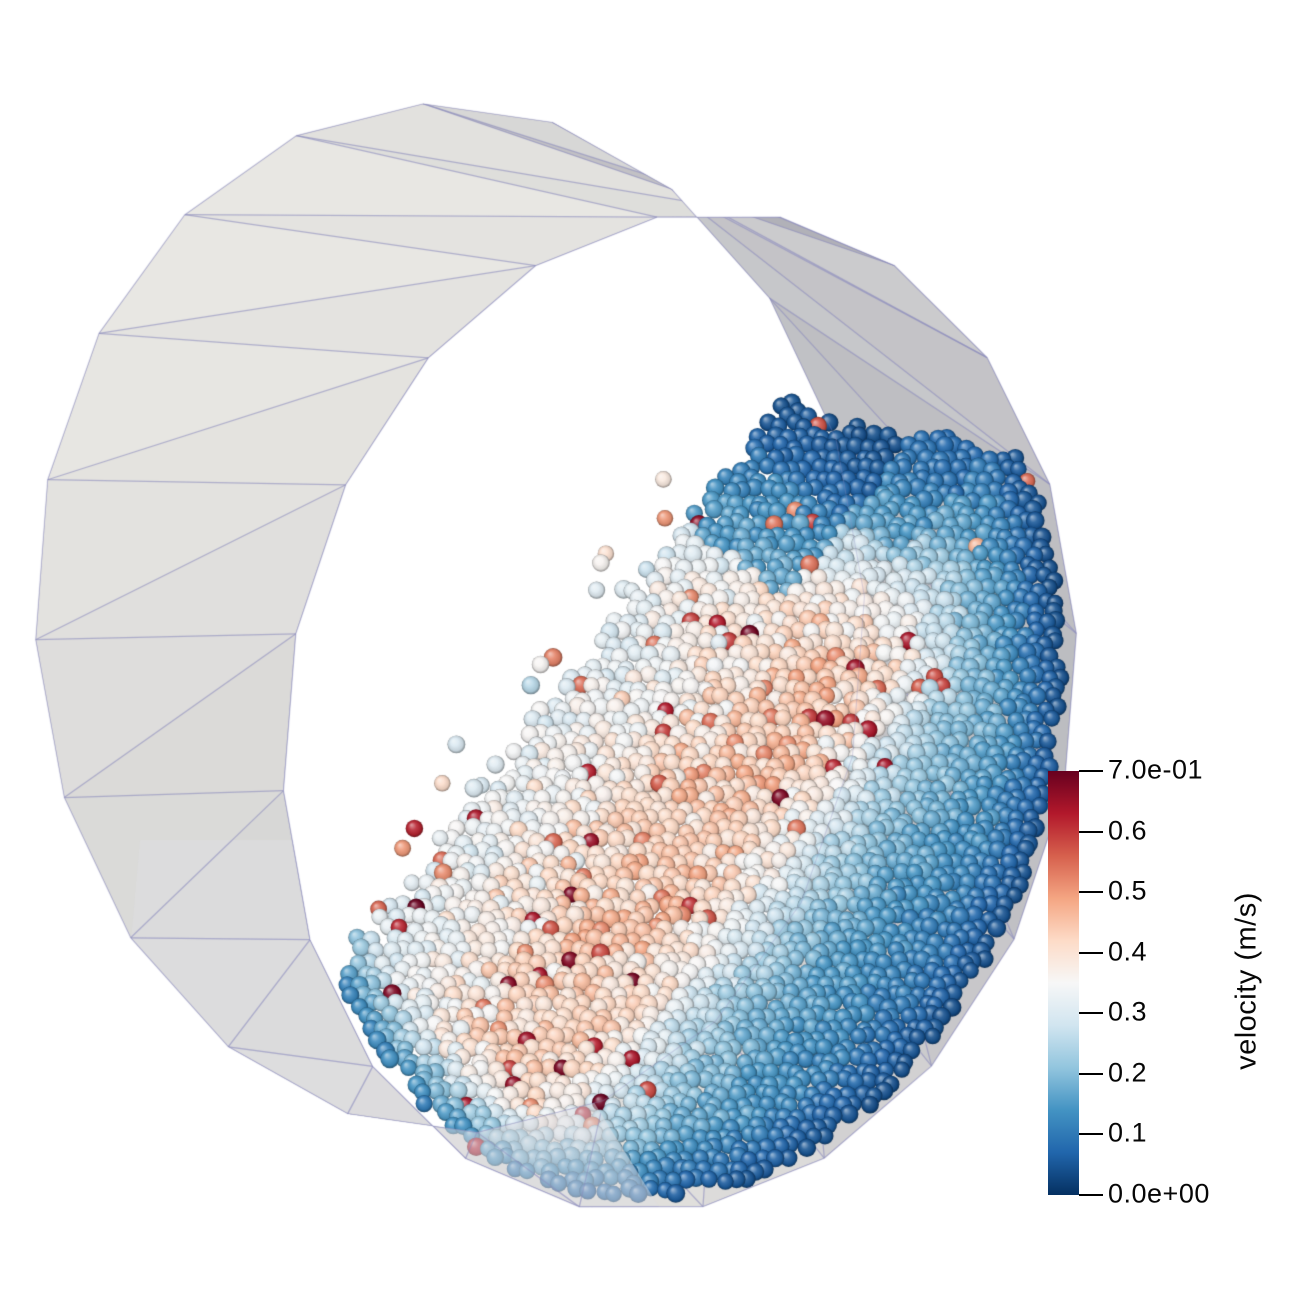 This screenshot has height=1289, width=1290. I want to click on colorbar-tick-label: 0.2, so click(1128, 1072).